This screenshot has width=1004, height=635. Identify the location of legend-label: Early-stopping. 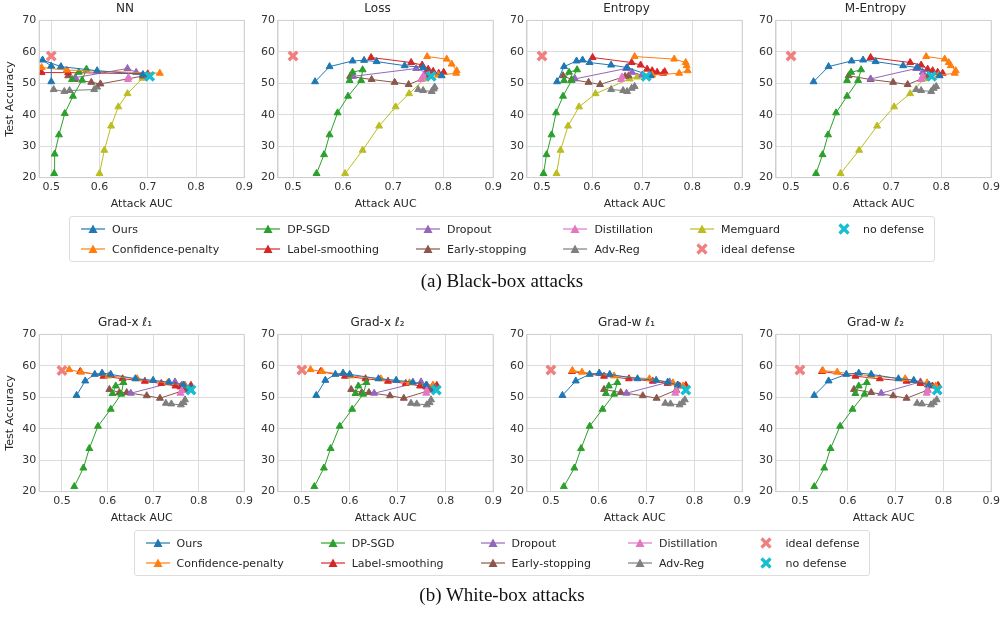
(551, 563).